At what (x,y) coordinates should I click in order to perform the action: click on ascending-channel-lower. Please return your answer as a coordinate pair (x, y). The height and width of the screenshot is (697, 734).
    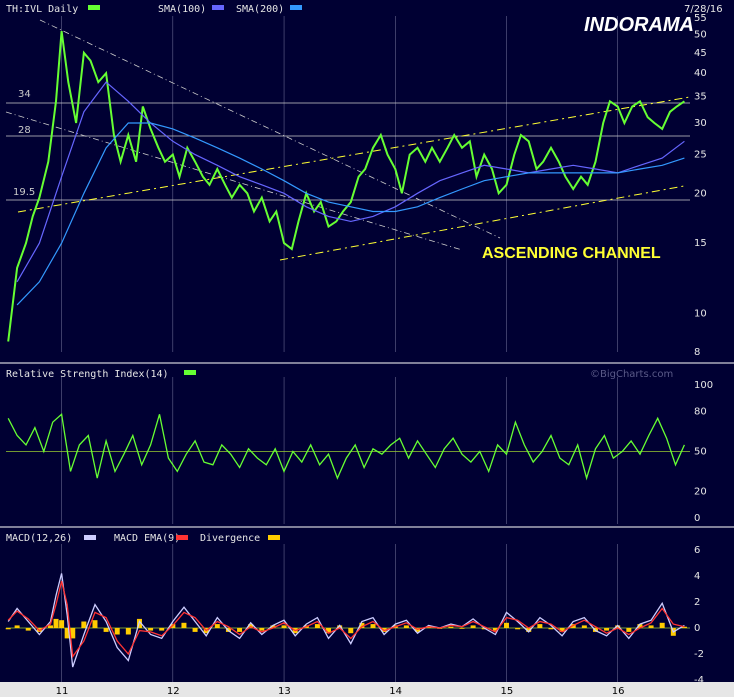
    Looking at the image, I should click on (482, 223).